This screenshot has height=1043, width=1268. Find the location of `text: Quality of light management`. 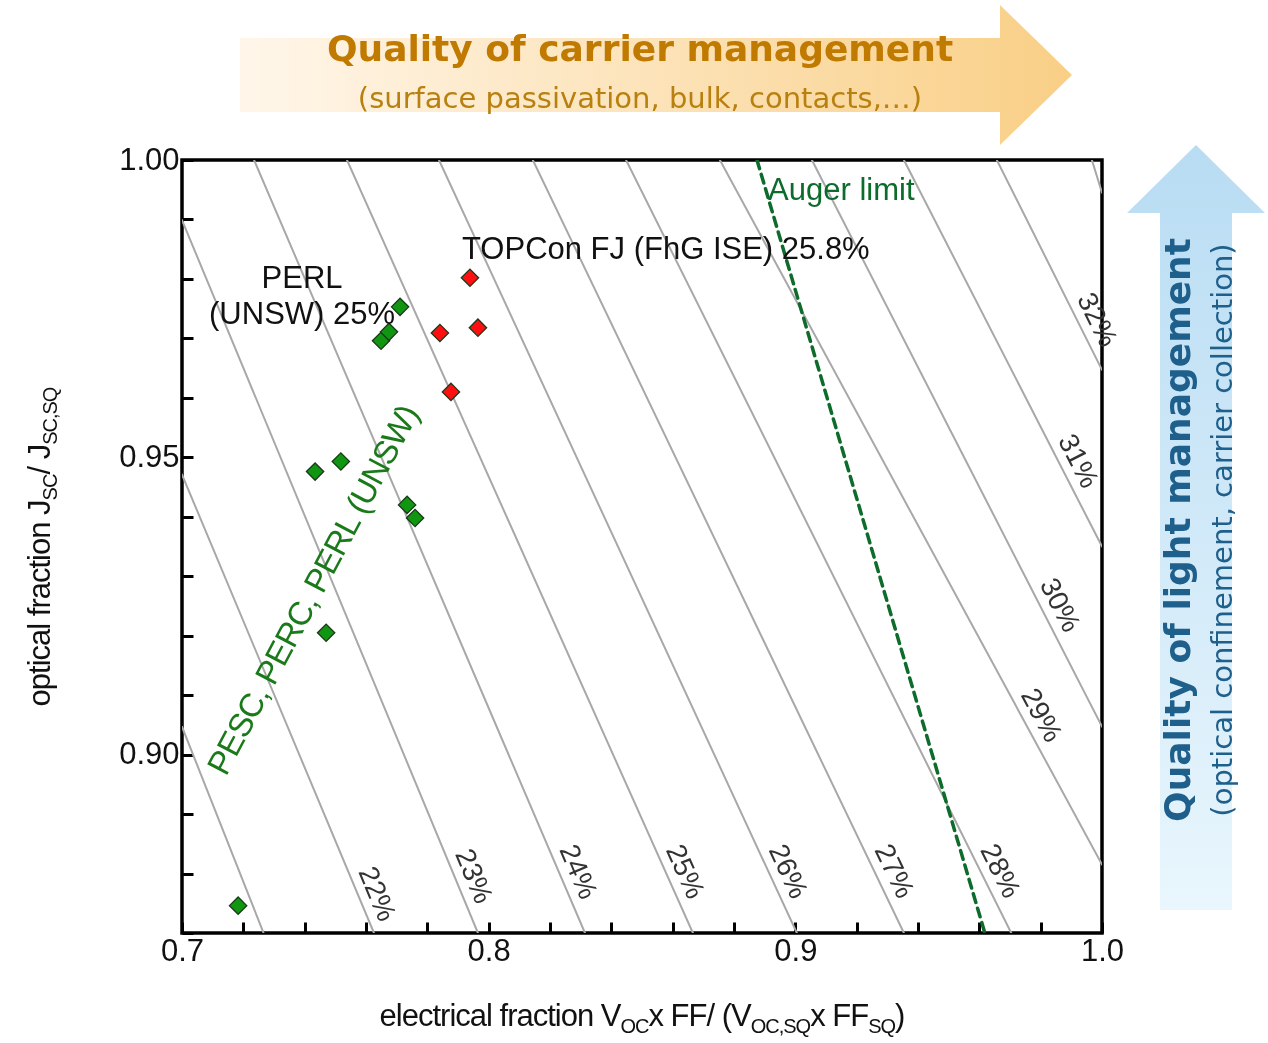

text: Quality of light management is located at coordinates (1177, 530).